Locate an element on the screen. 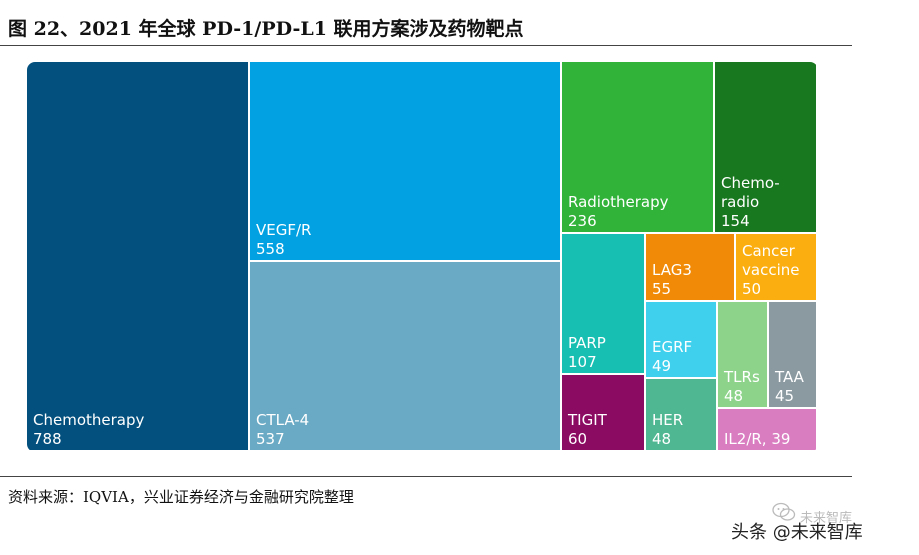 The image size is (919, 555). tile-rect-cancer-vaccine is located at coordinates (776, 267).